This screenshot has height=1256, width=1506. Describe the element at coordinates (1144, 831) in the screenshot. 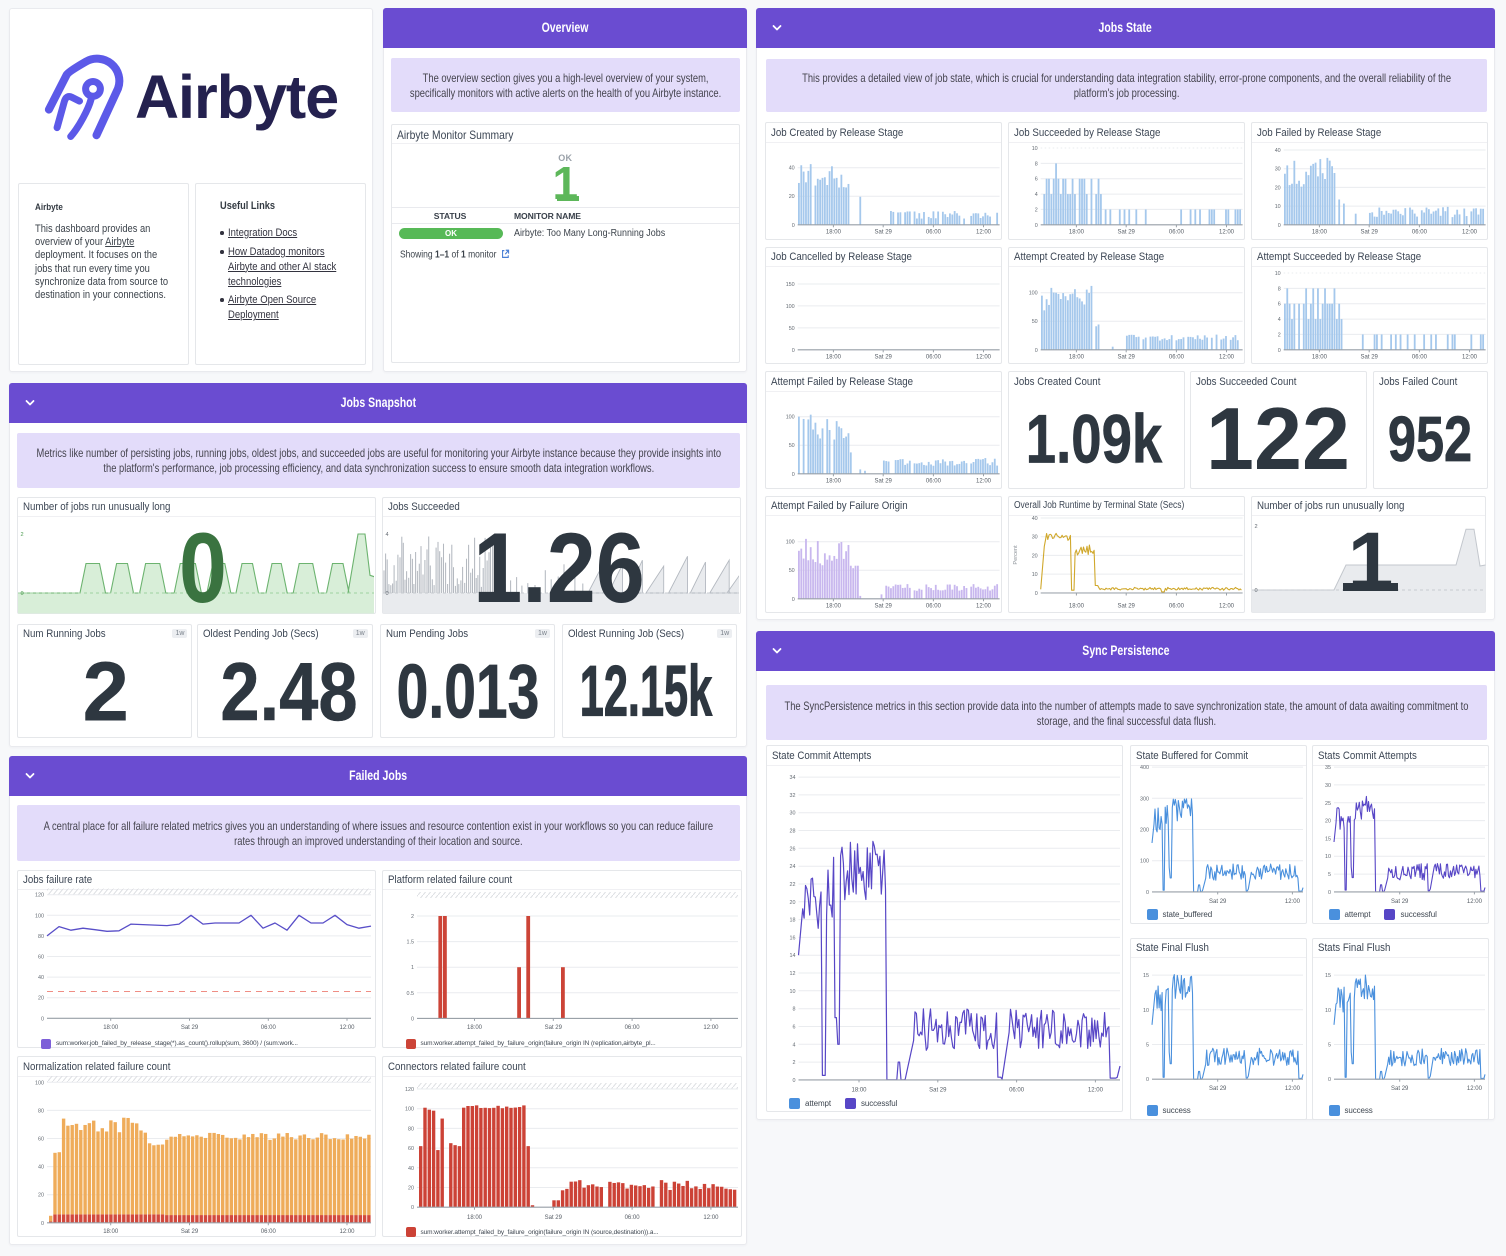

I see `svg-text: 200` at that location.